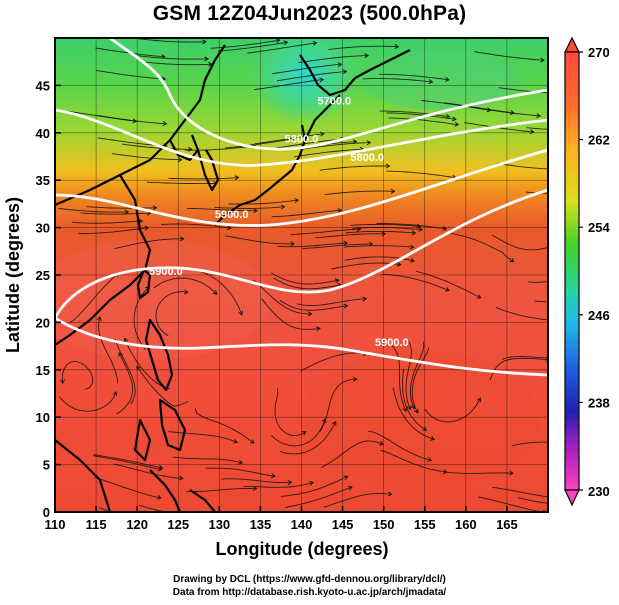 This screenshot has width=619, height=605. I want to click on colorbar: 270 262 254 246 238 230, so click(587, 271).